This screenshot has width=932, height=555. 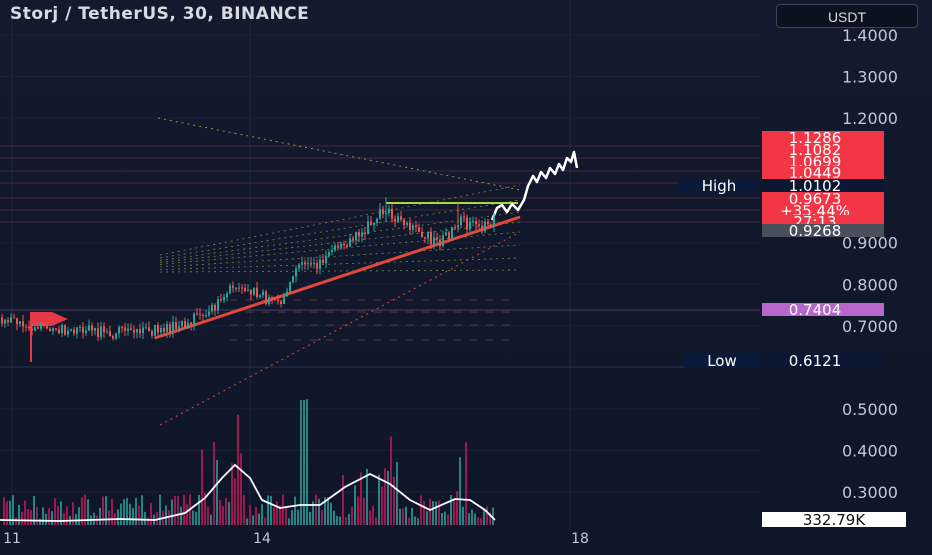 I want to click on x-tick-label: 11, so click(x=12, y=539).